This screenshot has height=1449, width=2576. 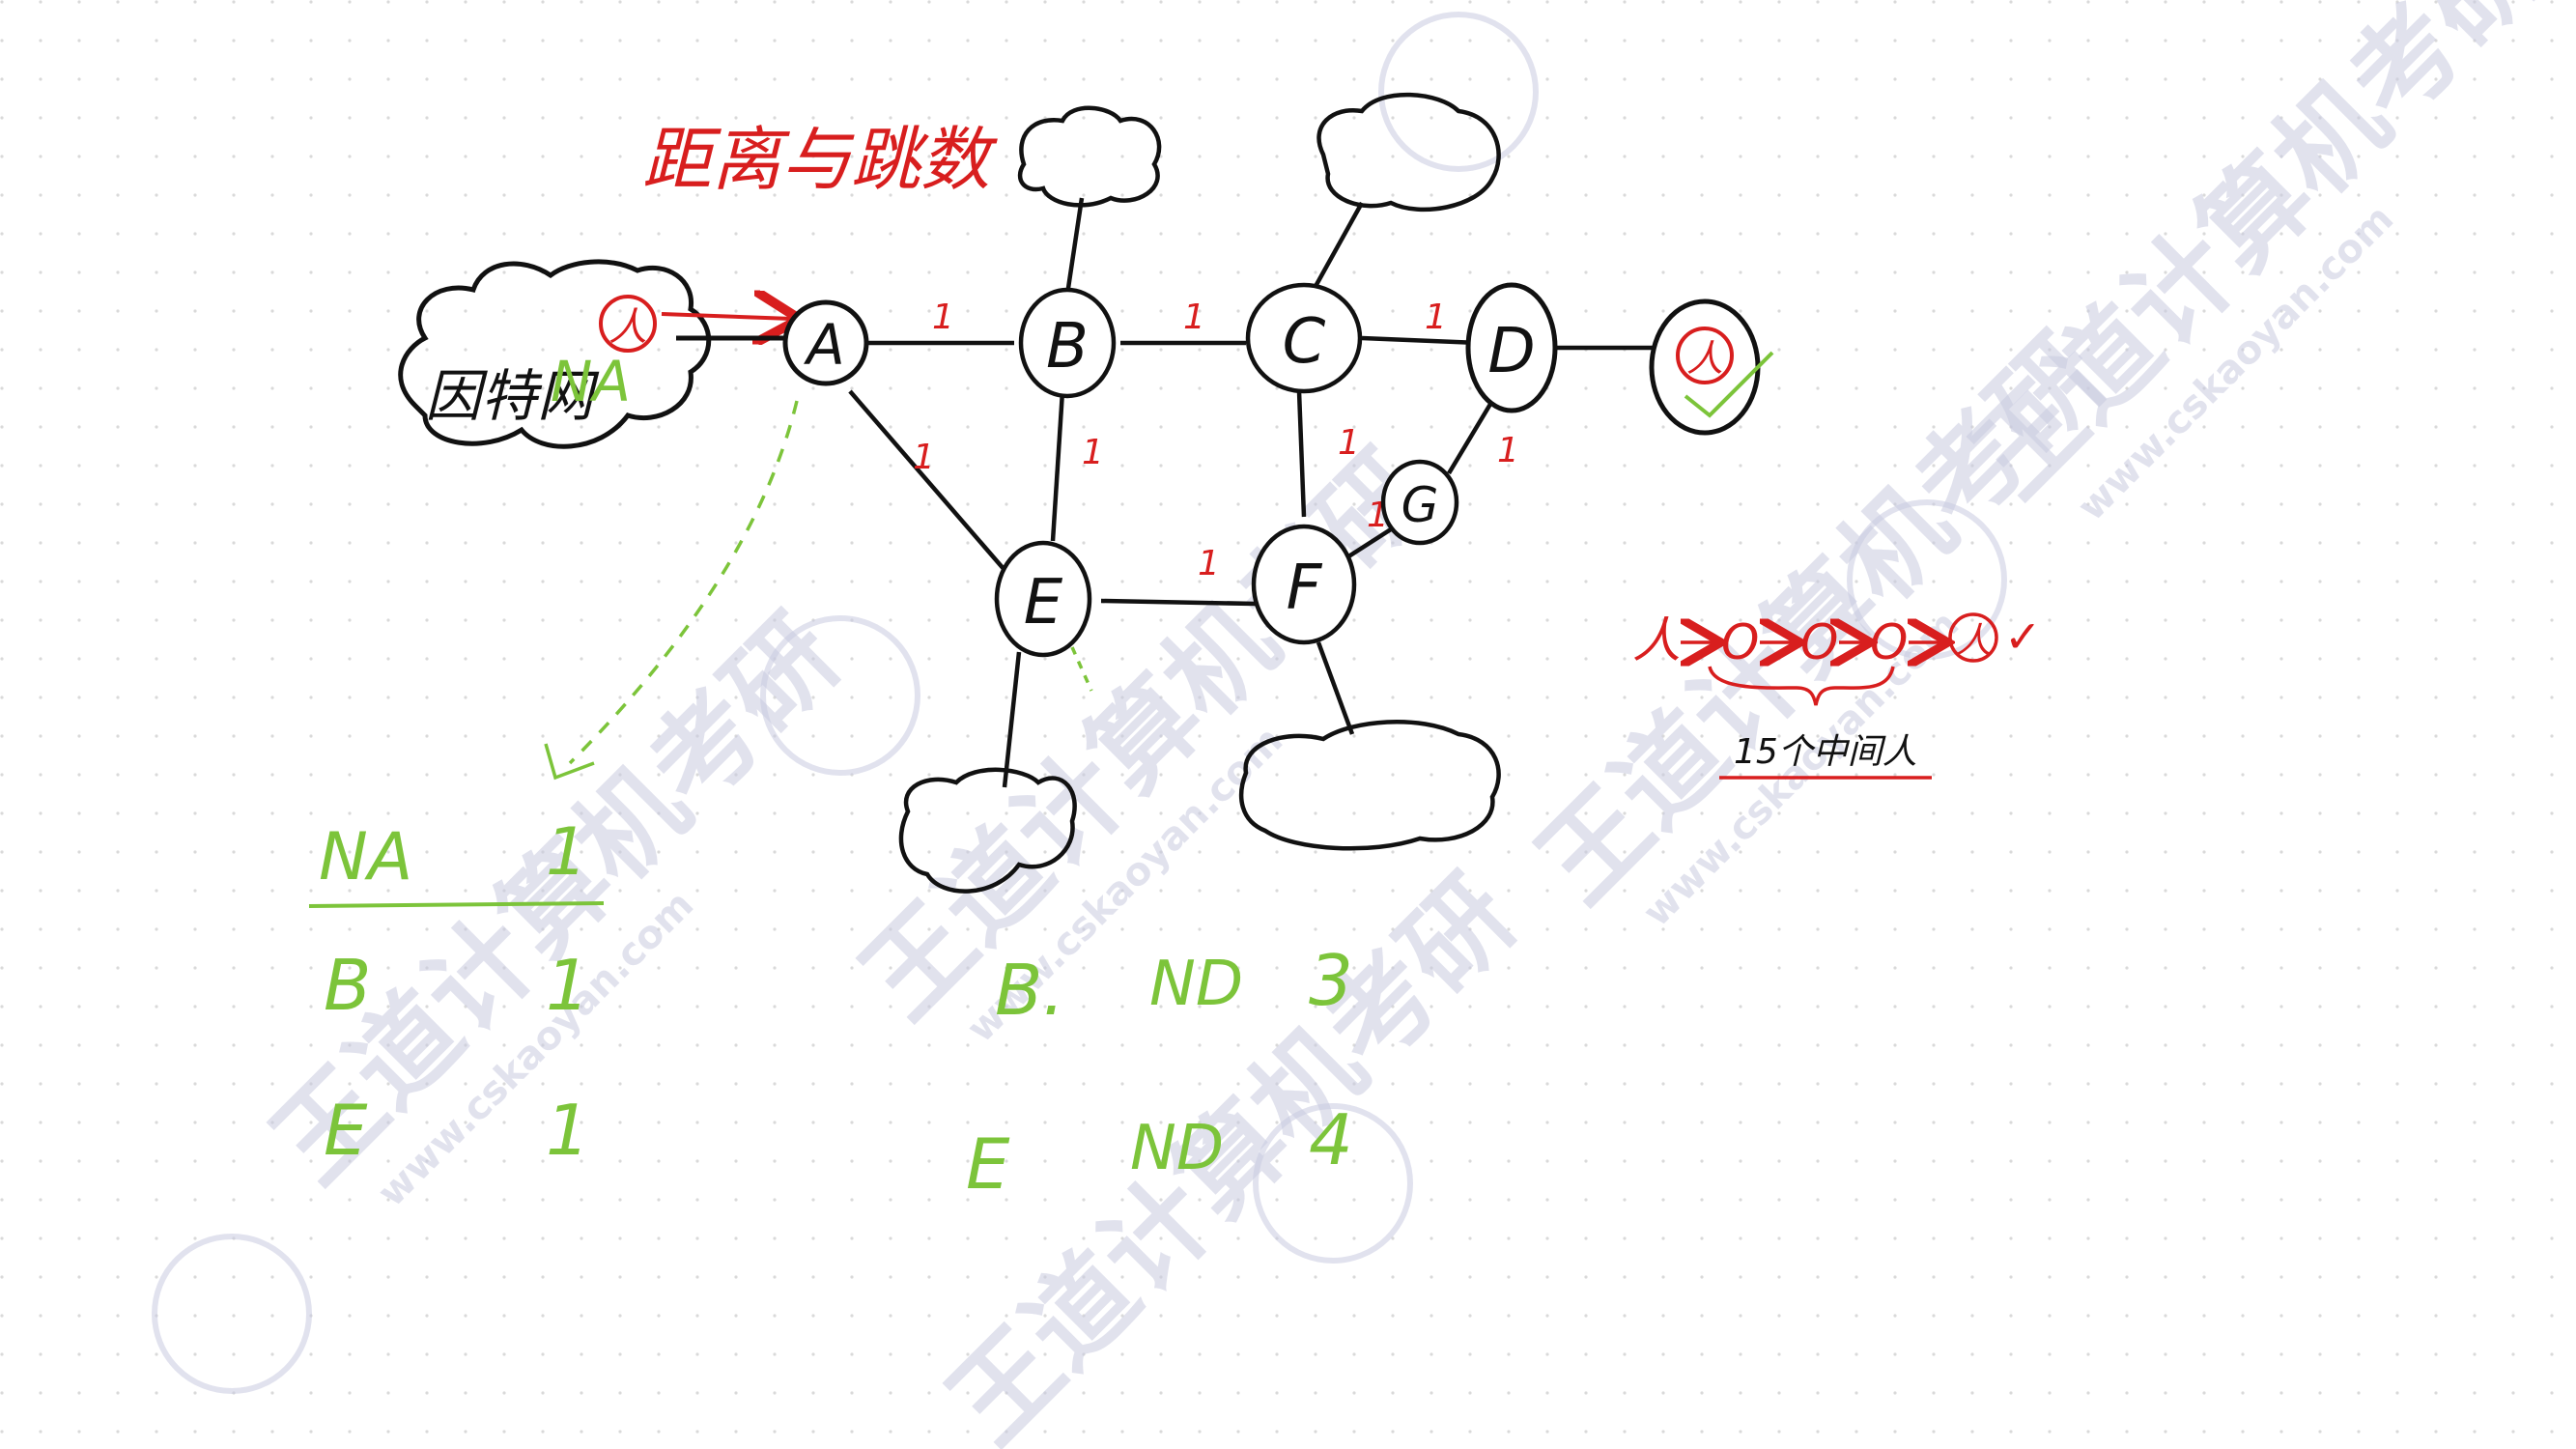 What do you see at coordinates (820, 159) in the screenshot?
I see `title-distance-hops: 距离与跳数` at bounding box center [820, 159].